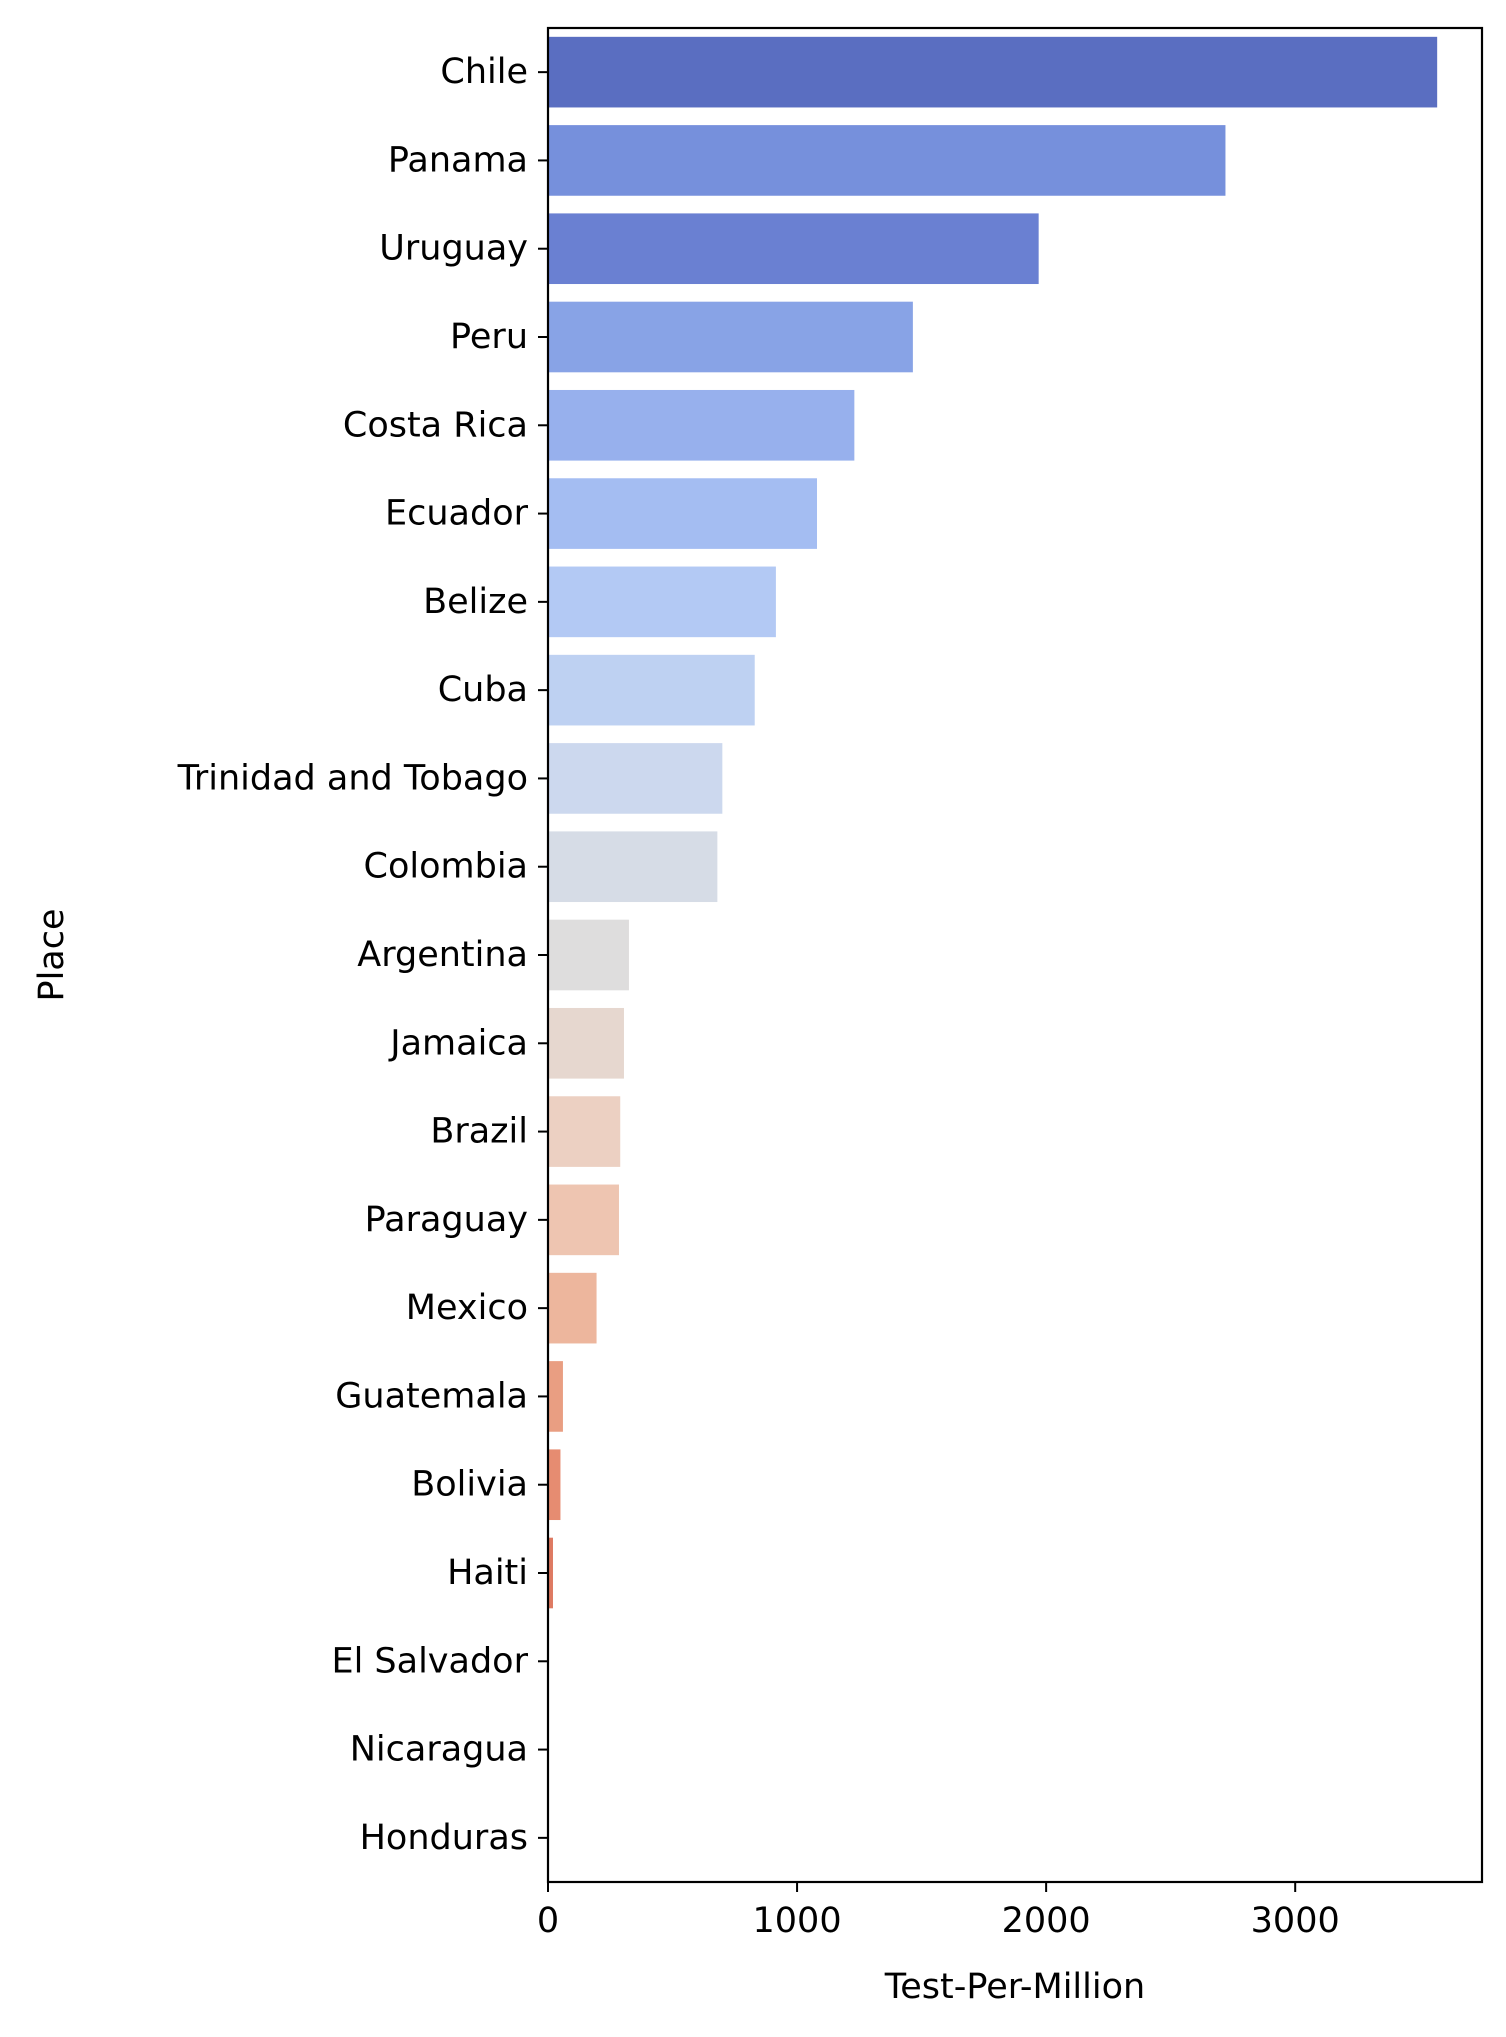 Image resolution: width=1506 pixels, height=2037 pixels. Describe the element at coordinates (730, 337) in the screenshot. I see `bar-peru` at that location.